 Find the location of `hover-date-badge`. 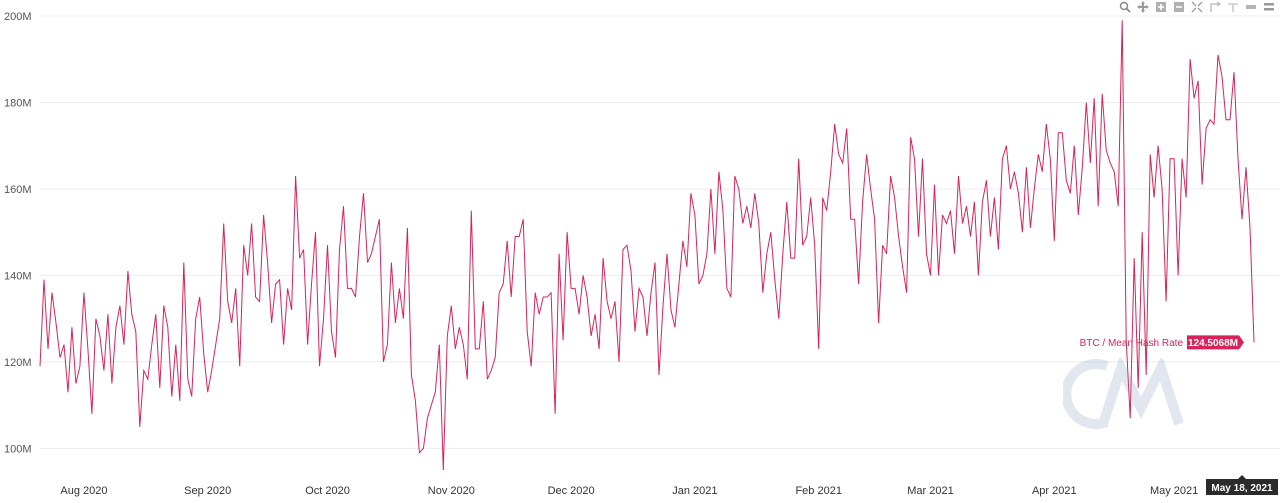

hover-date-badge is located at coordinates (1242, 485).